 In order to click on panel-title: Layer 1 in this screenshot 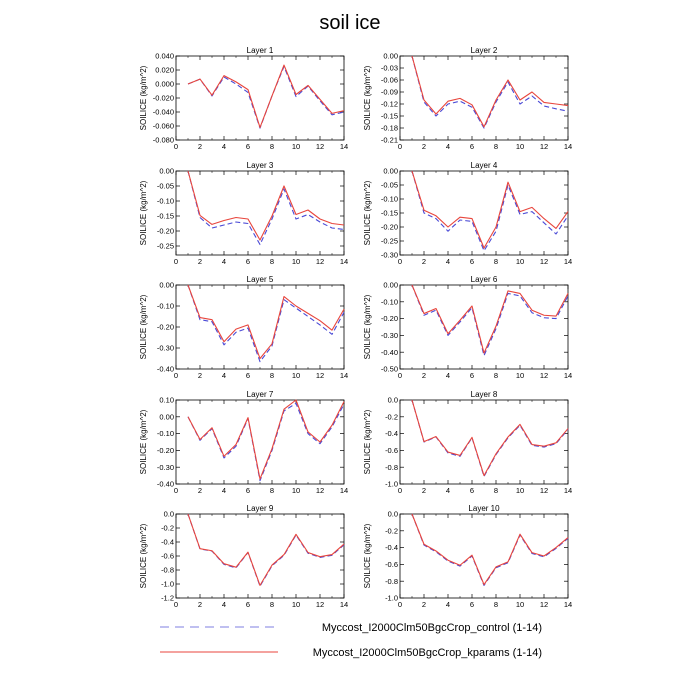, I will do `click(260, 50)`.